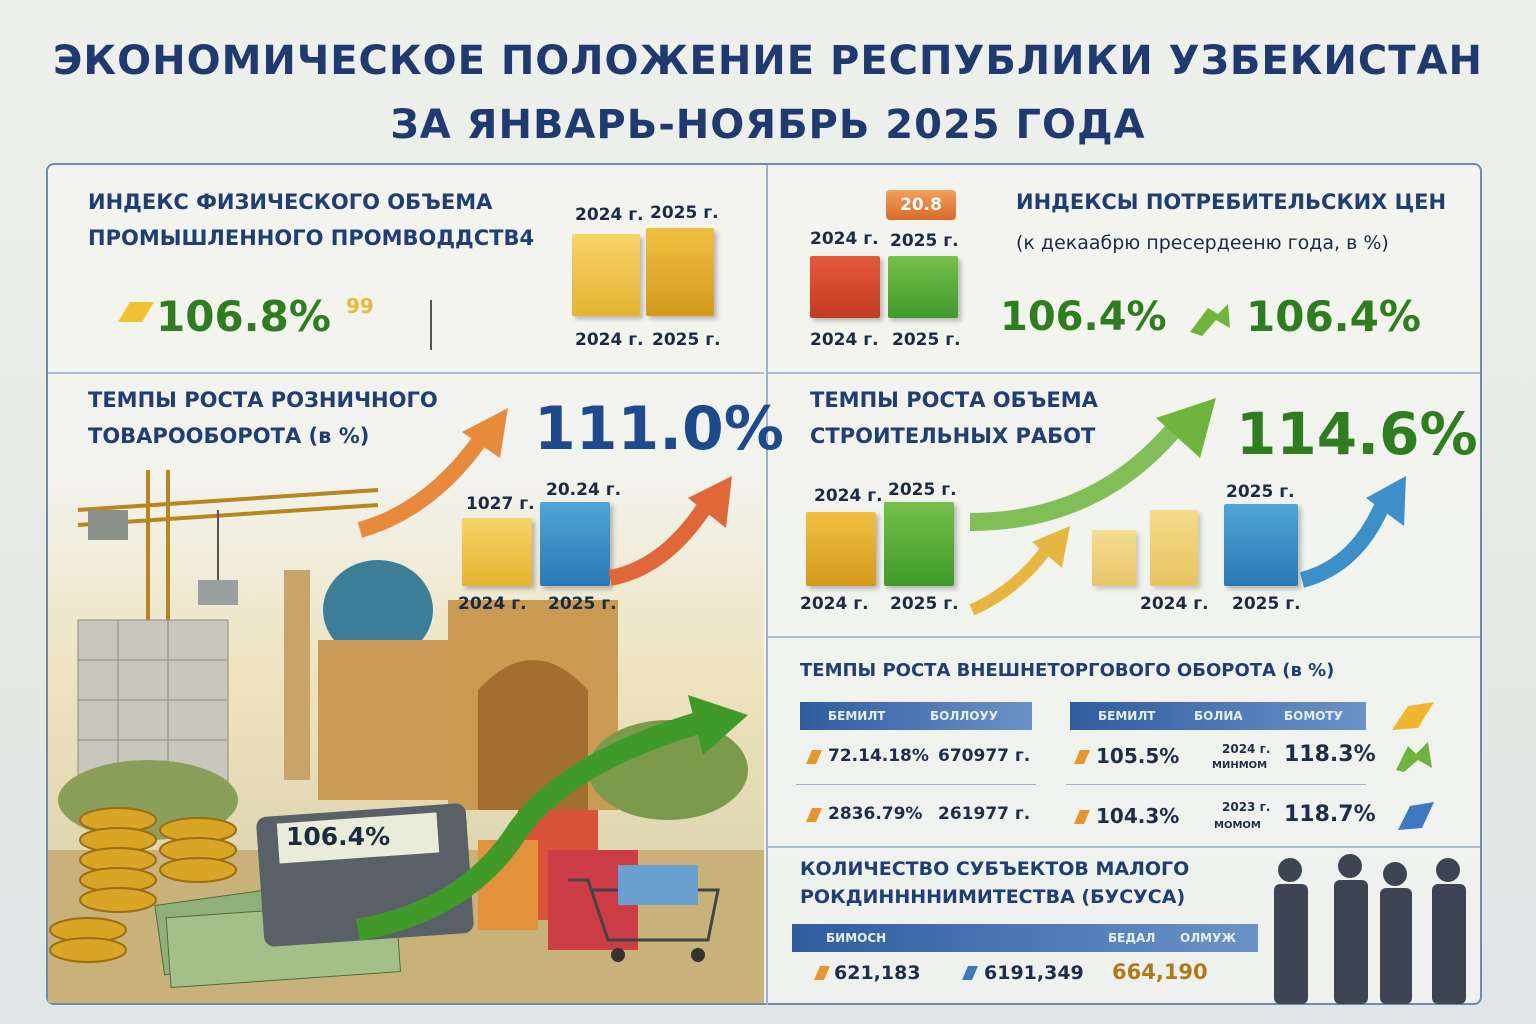  Describe the element at coordinates (338, 836) in the screenshot. I see `calculator-display: 106.4%` at that location.